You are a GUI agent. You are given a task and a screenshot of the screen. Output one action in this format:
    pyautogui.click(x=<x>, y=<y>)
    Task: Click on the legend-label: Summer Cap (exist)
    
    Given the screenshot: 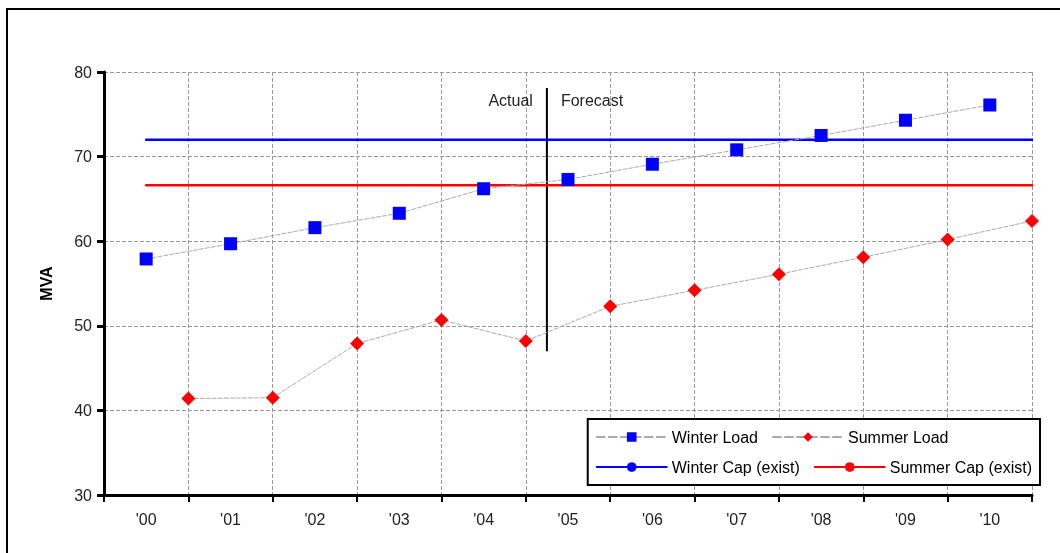 What is the action you would take?
    pyautogui.click(x=960, y=467)
    